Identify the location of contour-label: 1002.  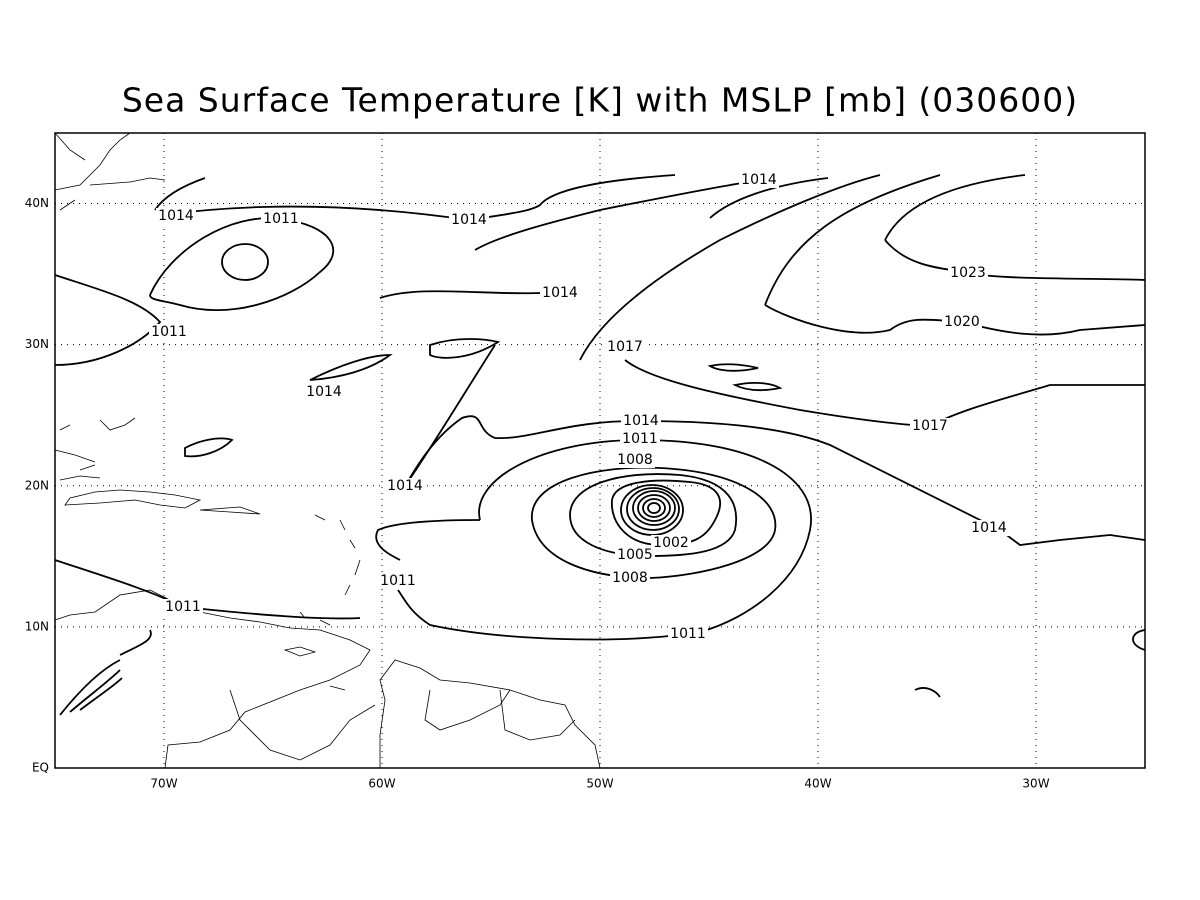
(671, 543).